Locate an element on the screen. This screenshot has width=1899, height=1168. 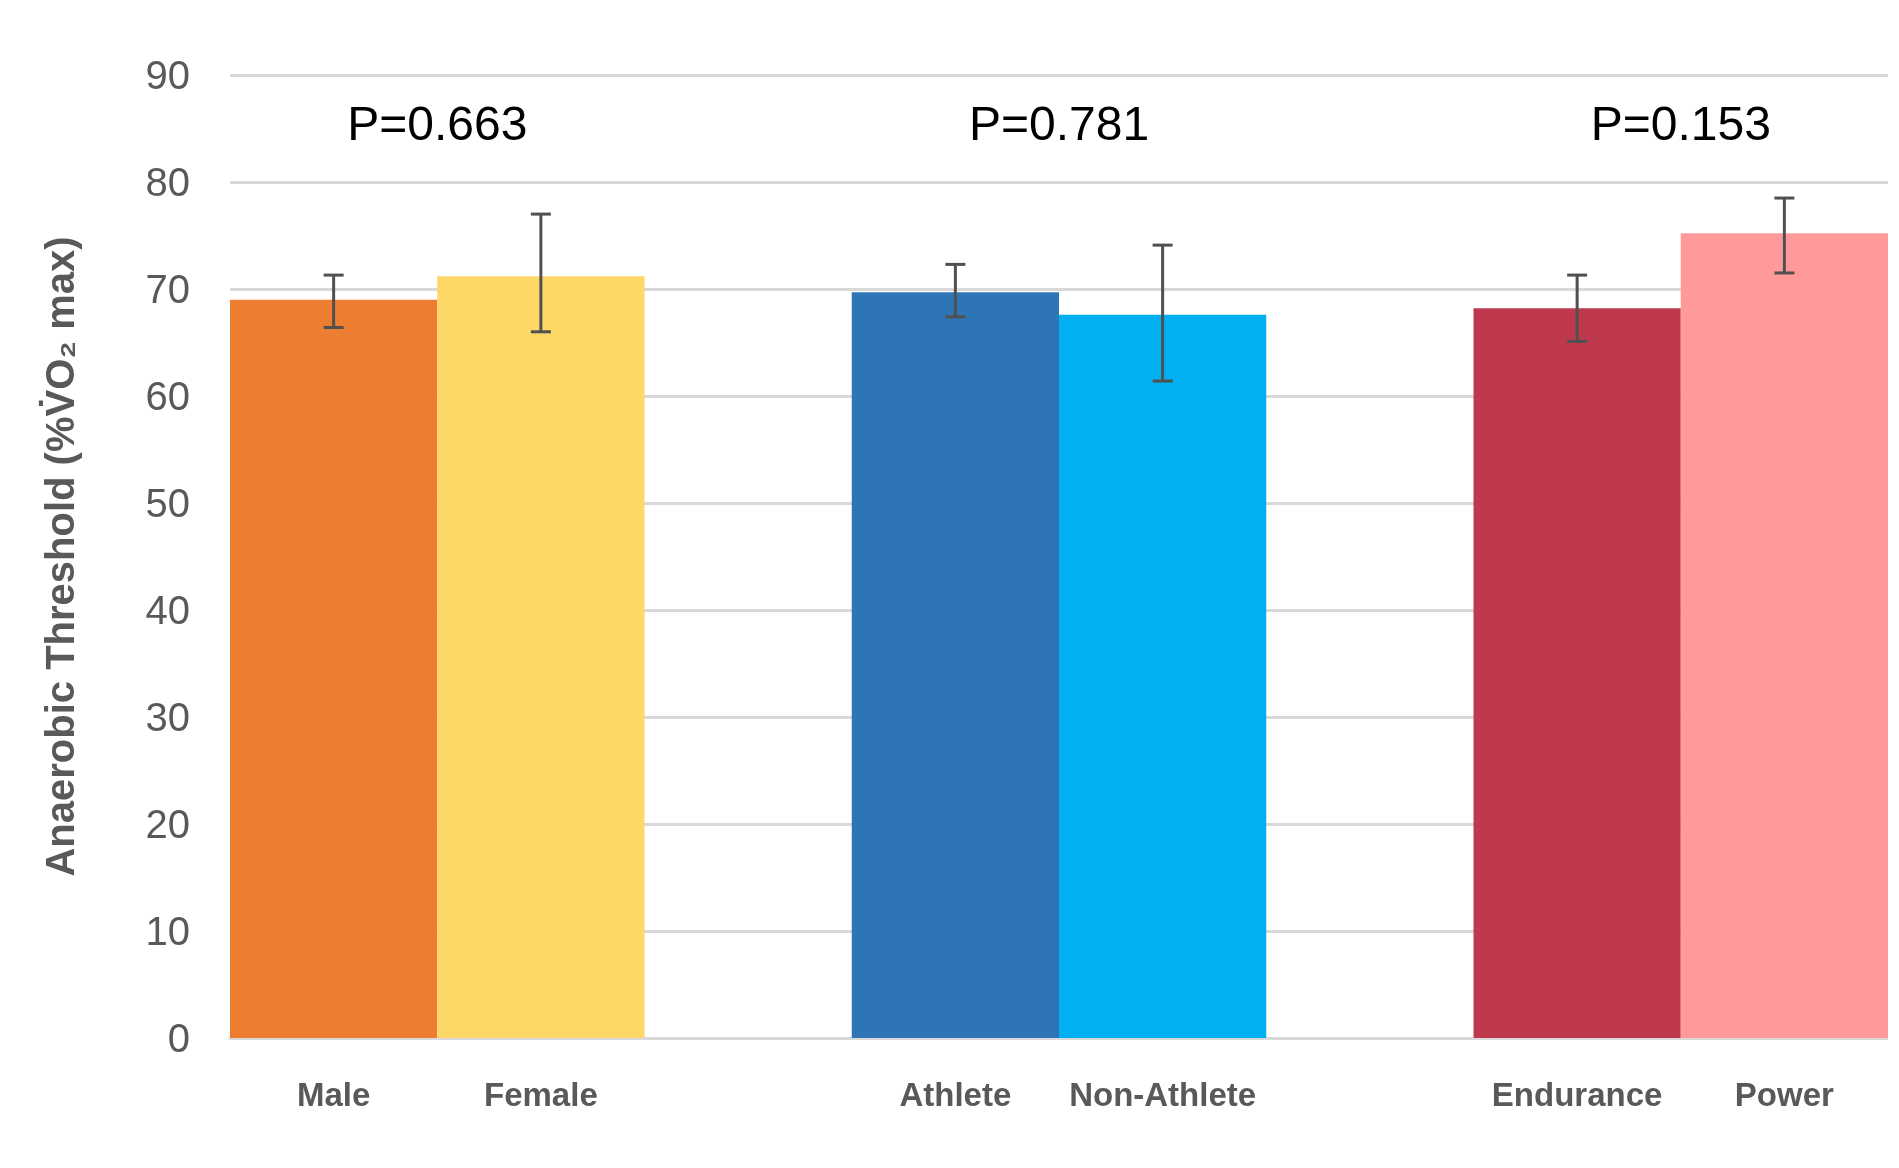
x-tick-label: Male is located at coordinates (333, 1094).